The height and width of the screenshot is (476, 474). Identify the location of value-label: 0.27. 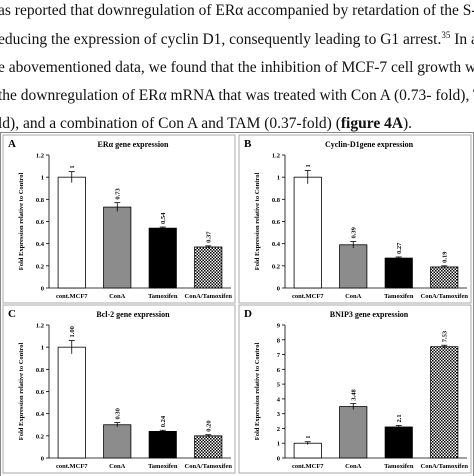
(399, 248).